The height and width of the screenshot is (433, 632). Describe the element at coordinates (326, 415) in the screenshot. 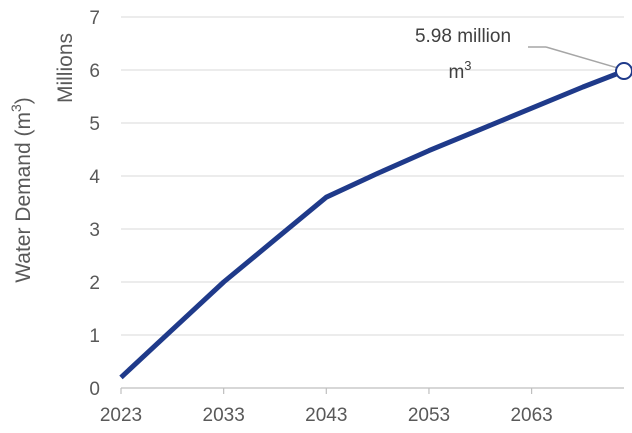

I see `x-tick-label: 2043` at that location.